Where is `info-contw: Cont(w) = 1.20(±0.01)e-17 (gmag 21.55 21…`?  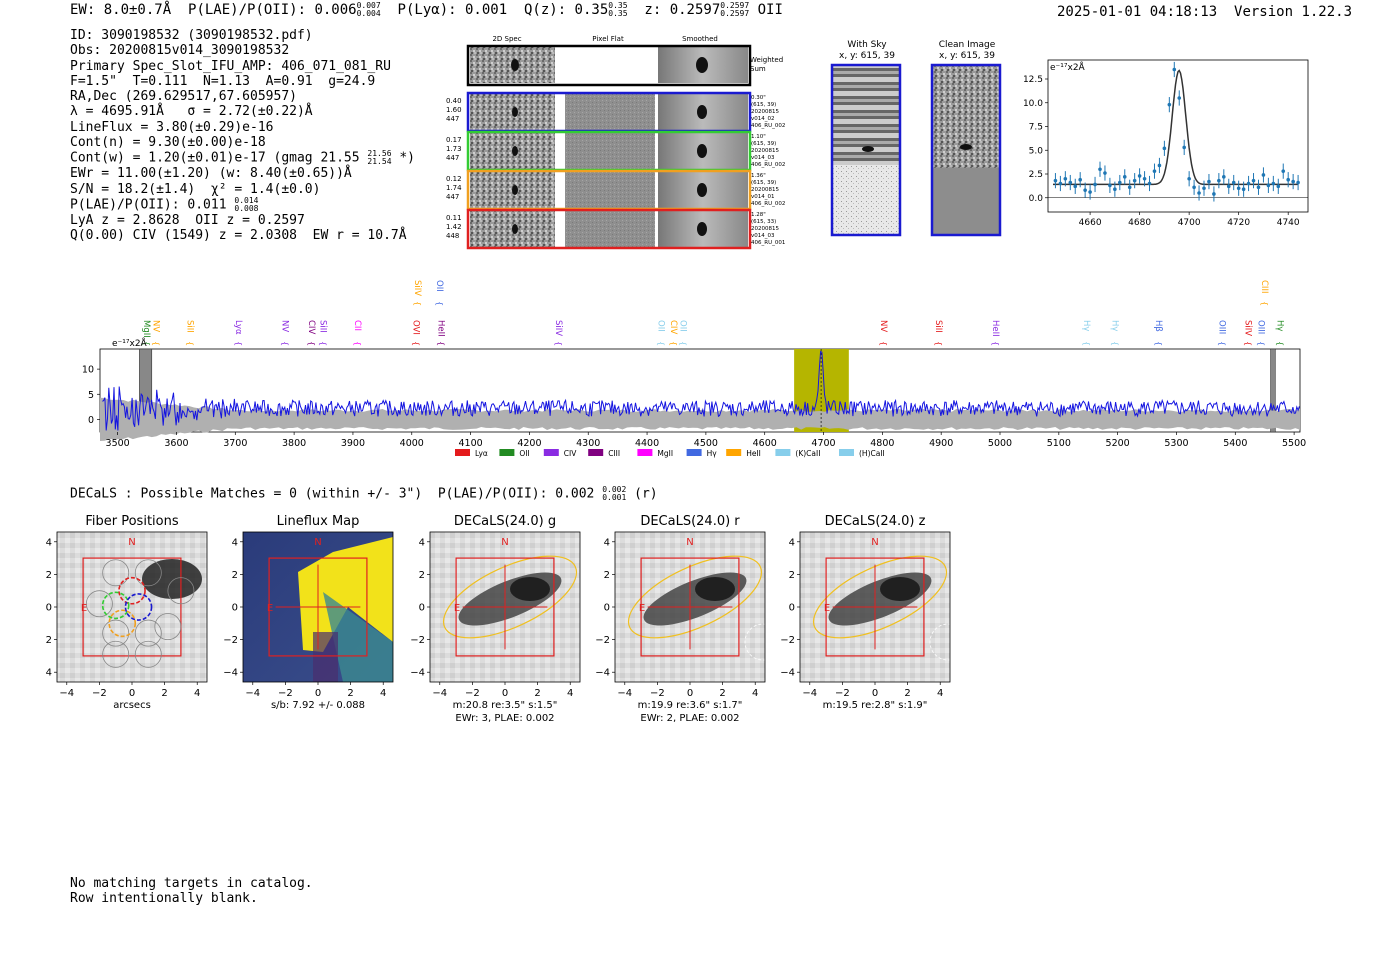
info-contw: Cont(w) = 1.20(±0.01)e-17 (gmag 21.55 21… is located at coordinates (242, 158).